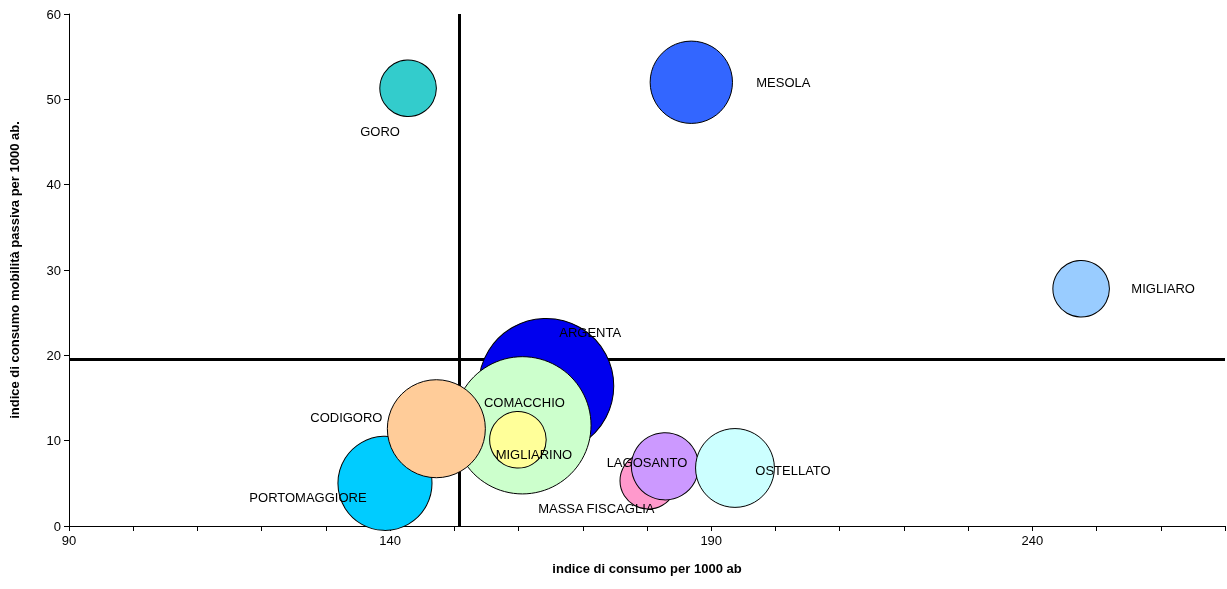  What do you see at coordinates (390, 540) in the screenshot?
I see `x-tick-label: 140` at bounding box center [390, 540].